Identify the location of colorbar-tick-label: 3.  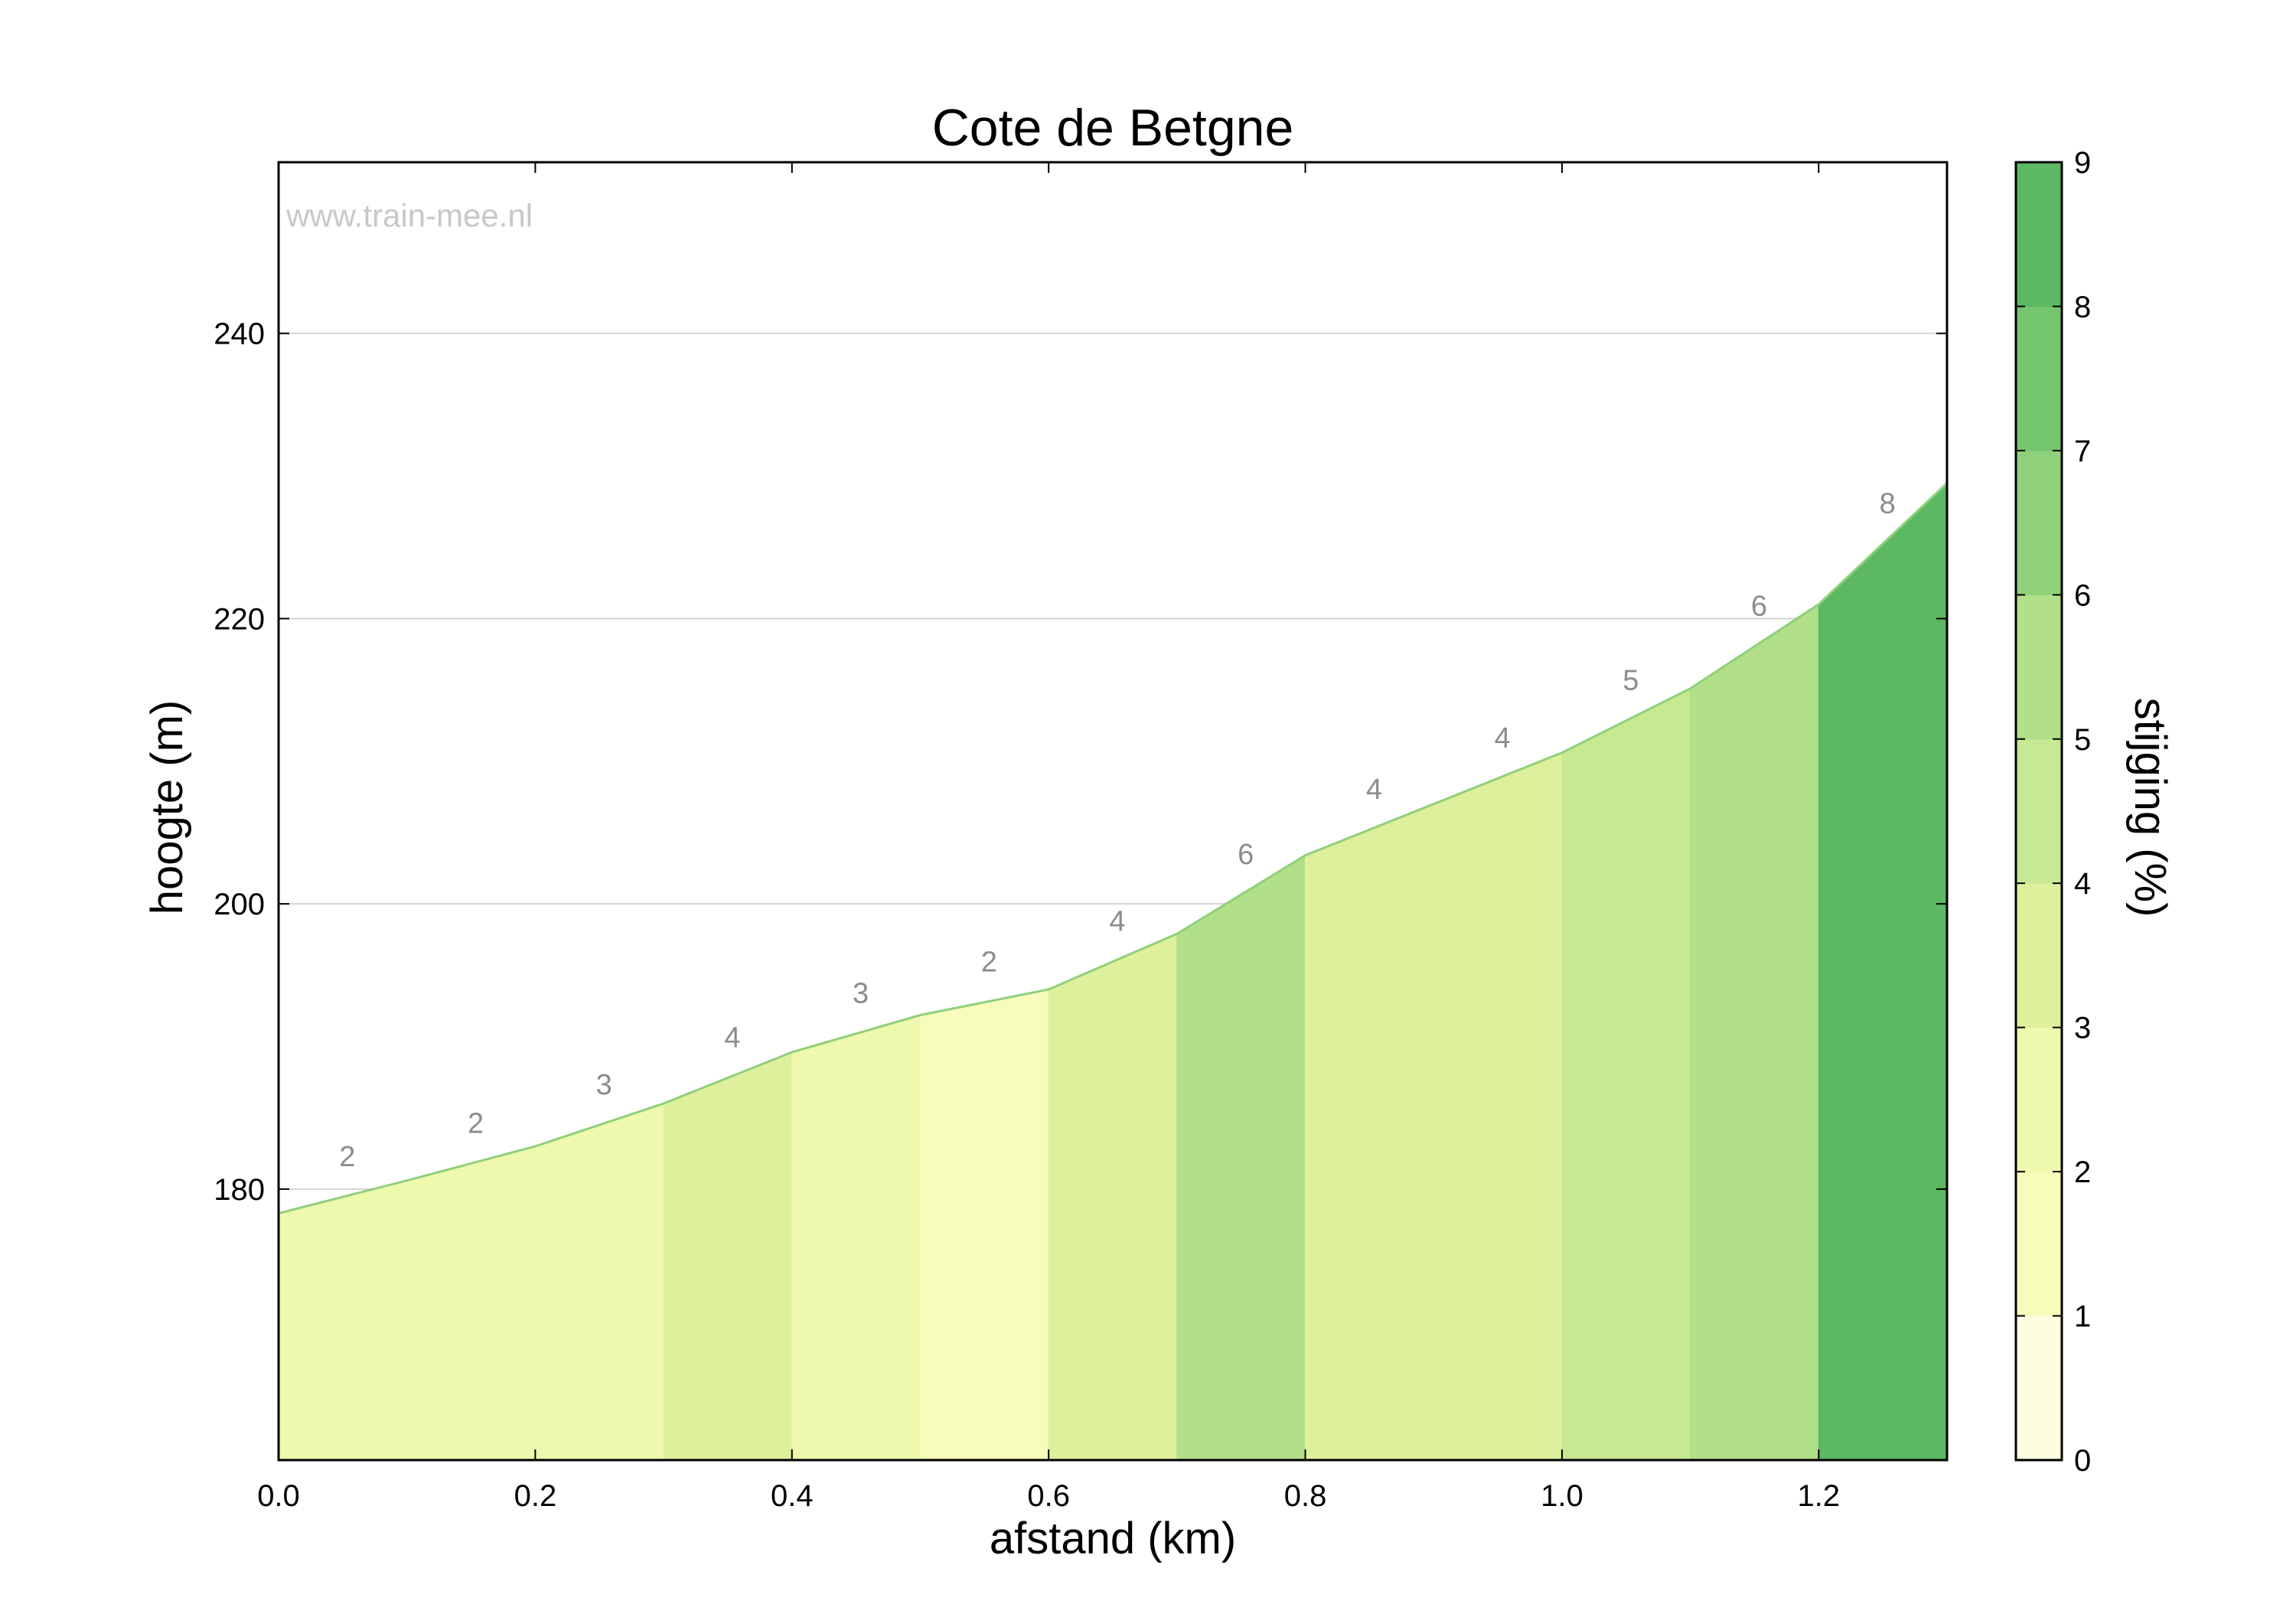
(2082, 1028).